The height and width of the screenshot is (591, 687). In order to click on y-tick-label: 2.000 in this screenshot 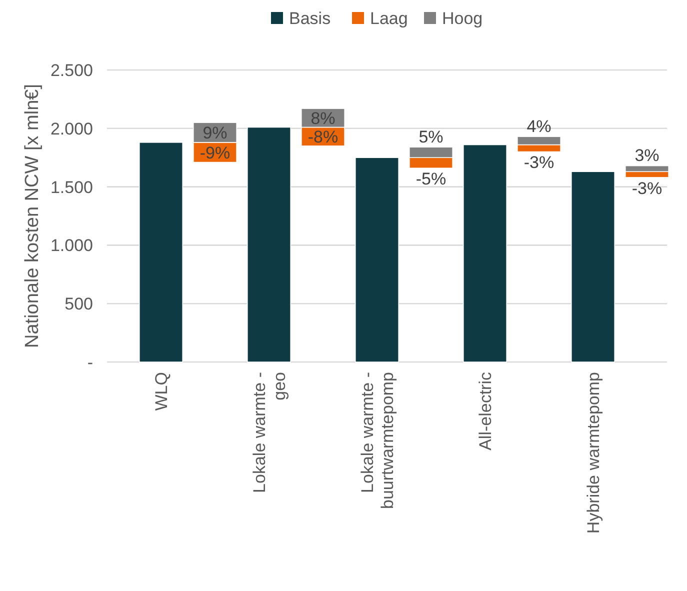, I will do `click(71, 128)`.